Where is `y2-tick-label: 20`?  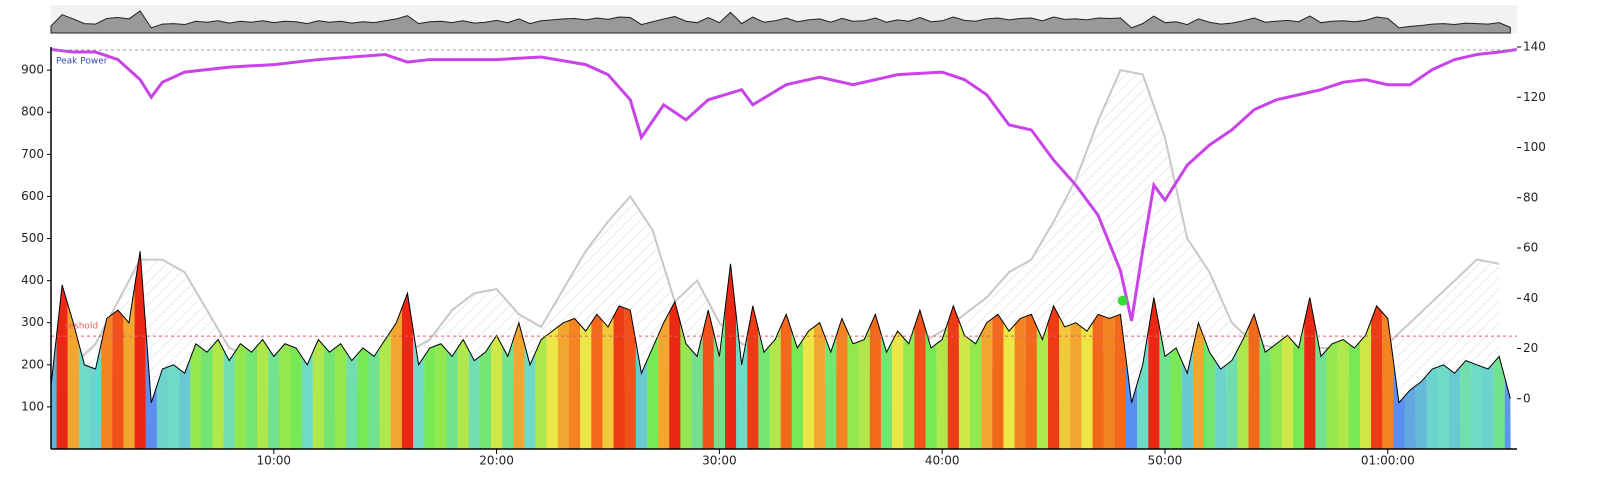
y2-tick-label: 20 is located at coordinates (1530, 348).